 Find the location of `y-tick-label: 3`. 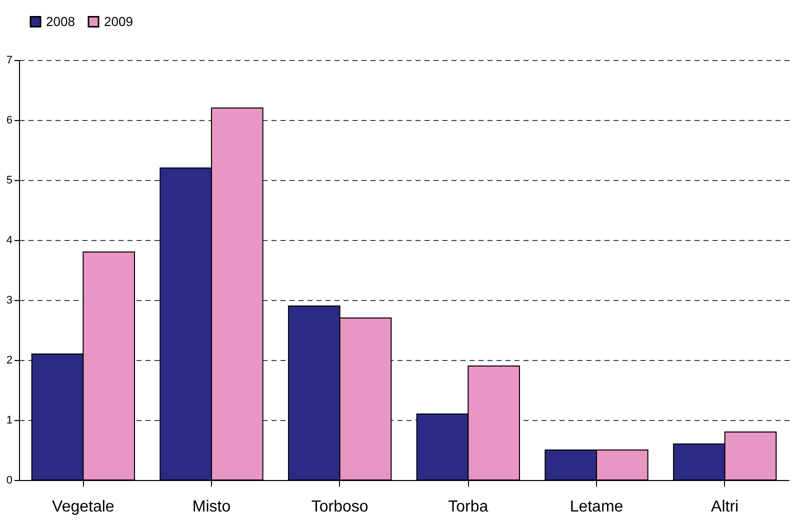

y-tick-label: 3 is located at coordinates (9, 300).